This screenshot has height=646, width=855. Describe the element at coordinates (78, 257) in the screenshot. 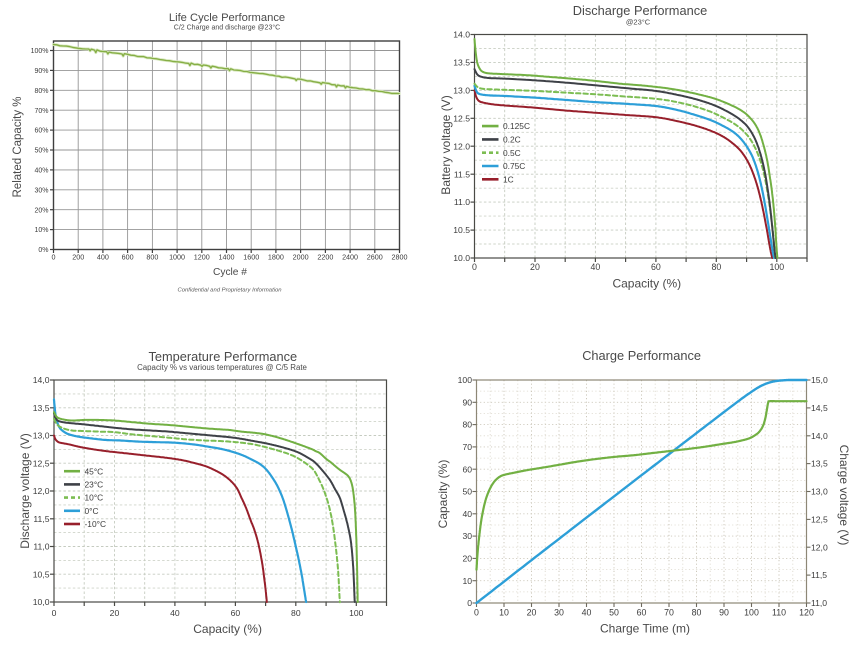

I see `svg-text: 200` at that location.